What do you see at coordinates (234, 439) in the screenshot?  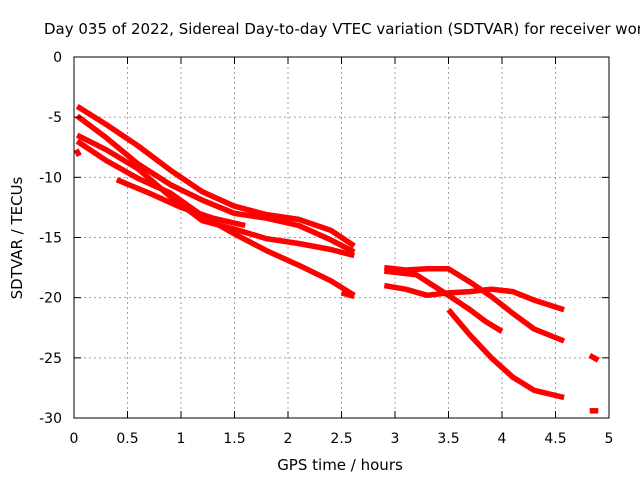 I see `x-tick-label: 1.5` at bounding box center [234, 439].